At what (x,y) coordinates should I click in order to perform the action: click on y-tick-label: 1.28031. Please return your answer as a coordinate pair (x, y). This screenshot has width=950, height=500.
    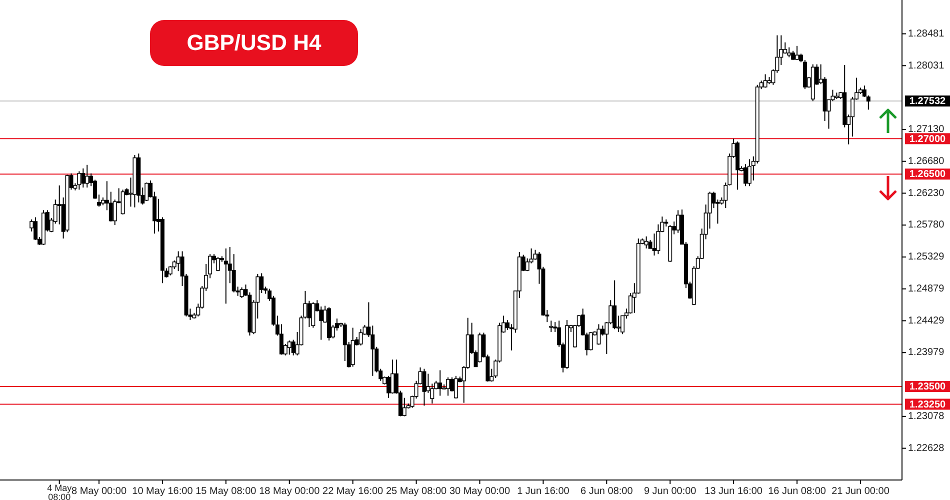
    Looking at the image, I should click on (926, 66).